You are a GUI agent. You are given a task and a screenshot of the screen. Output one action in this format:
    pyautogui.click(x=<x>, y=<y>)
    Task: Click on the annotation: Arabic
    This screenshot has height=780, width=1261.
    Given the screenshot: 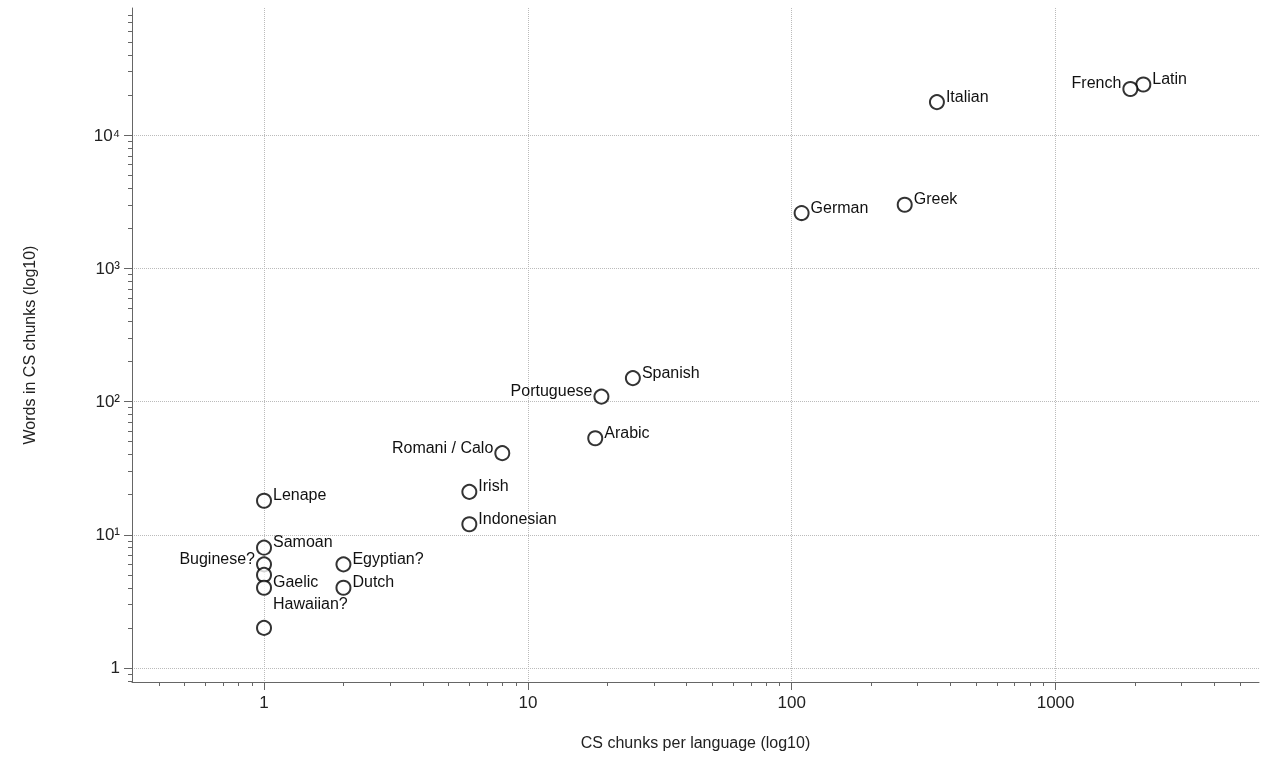 What is the action you would take?
    pyautogui.click(x=627, y=432)
    